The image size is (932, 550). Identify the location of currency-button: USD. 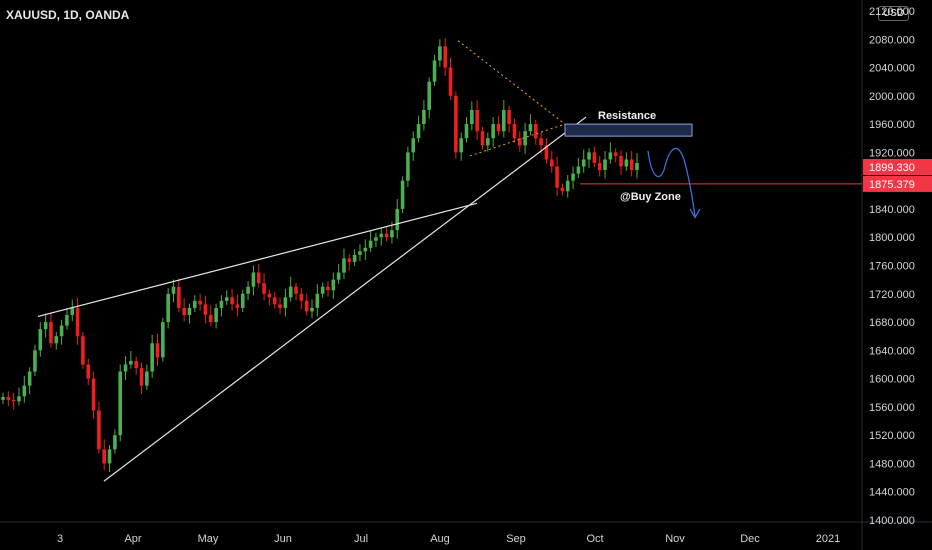
(894, 13).